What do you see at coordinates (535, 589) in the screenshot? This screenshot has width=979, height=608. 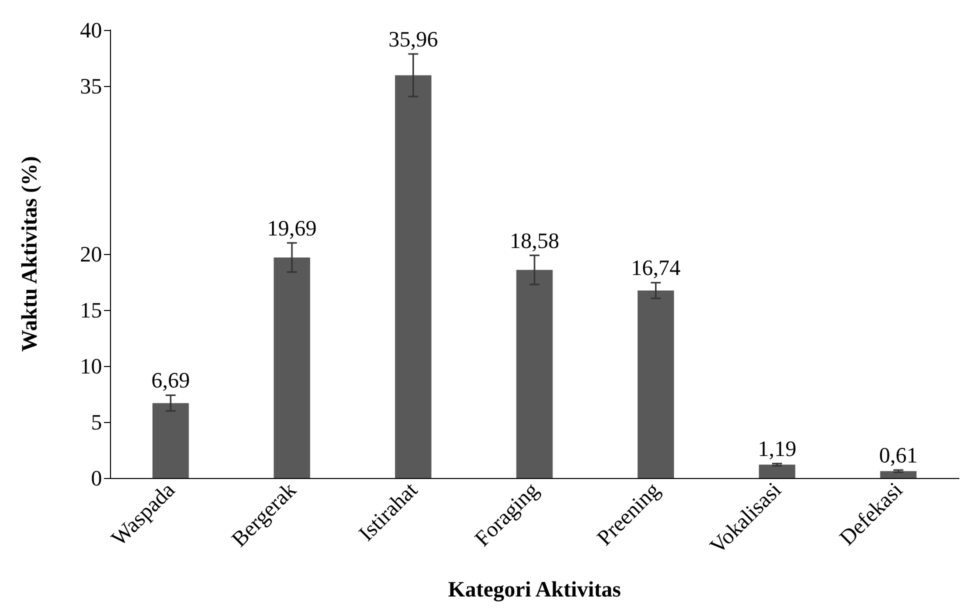 I see `x-axis-title: Kategori Aktivitas` at bounding box center [535, 589].